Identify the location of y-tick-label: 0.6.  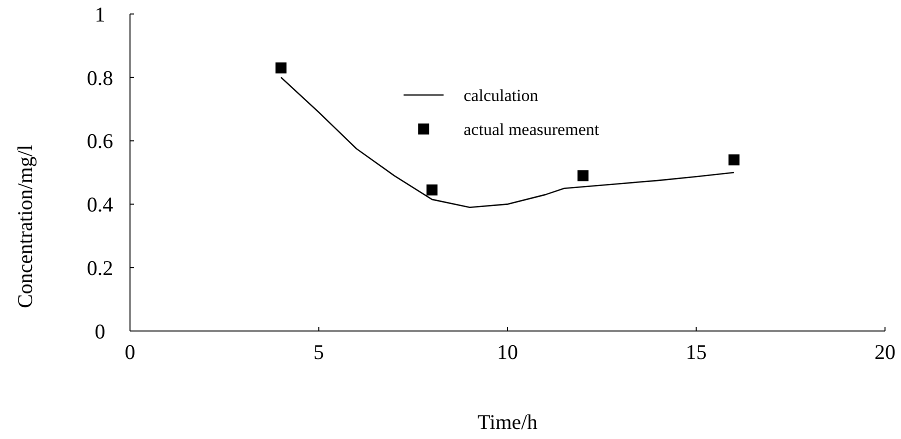
(100, 141).